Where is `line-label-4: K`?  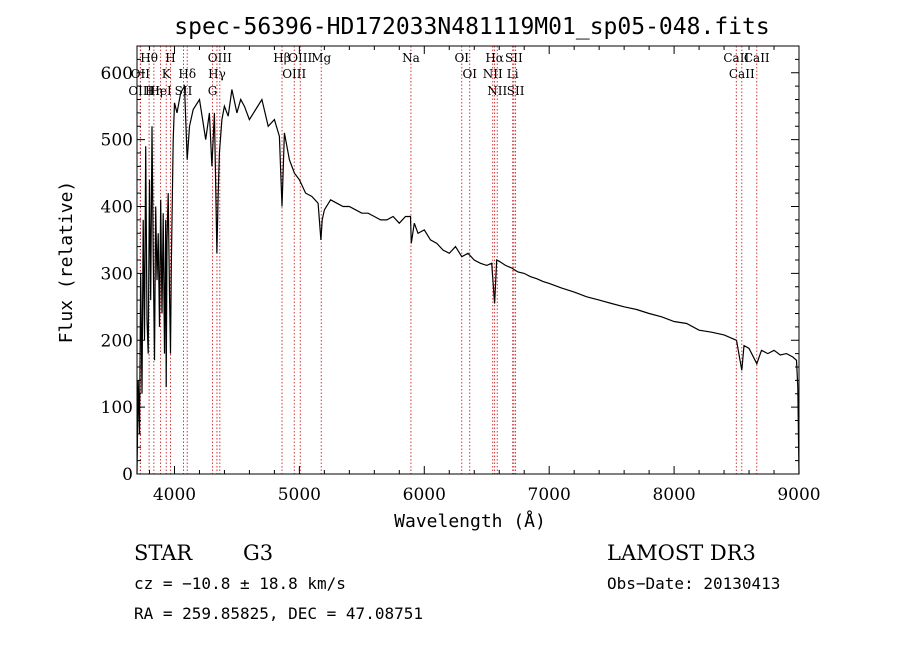
line-label-4: K is located at coordinates (167, 74).